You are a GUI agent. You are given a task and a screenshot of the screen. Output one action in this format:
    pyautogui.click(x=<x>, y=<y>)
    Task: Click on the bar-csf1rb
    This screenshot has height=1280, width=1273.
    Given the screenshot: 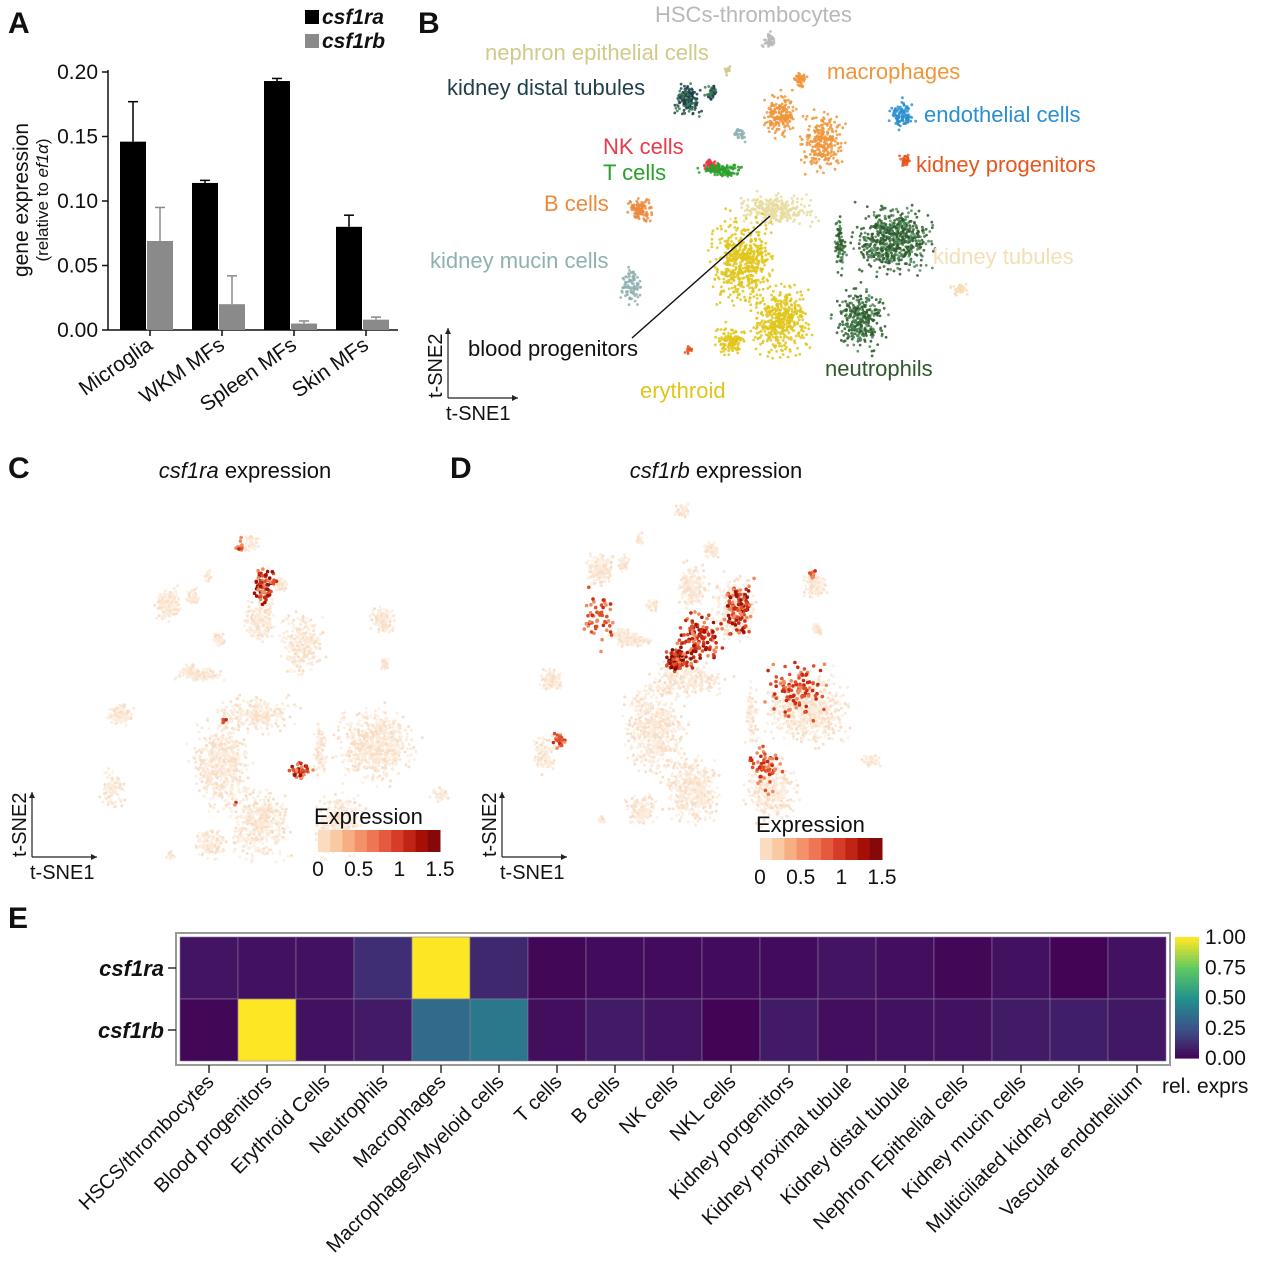 What is the action you would take?
    pyautogui.click(x=304, y=326)
    